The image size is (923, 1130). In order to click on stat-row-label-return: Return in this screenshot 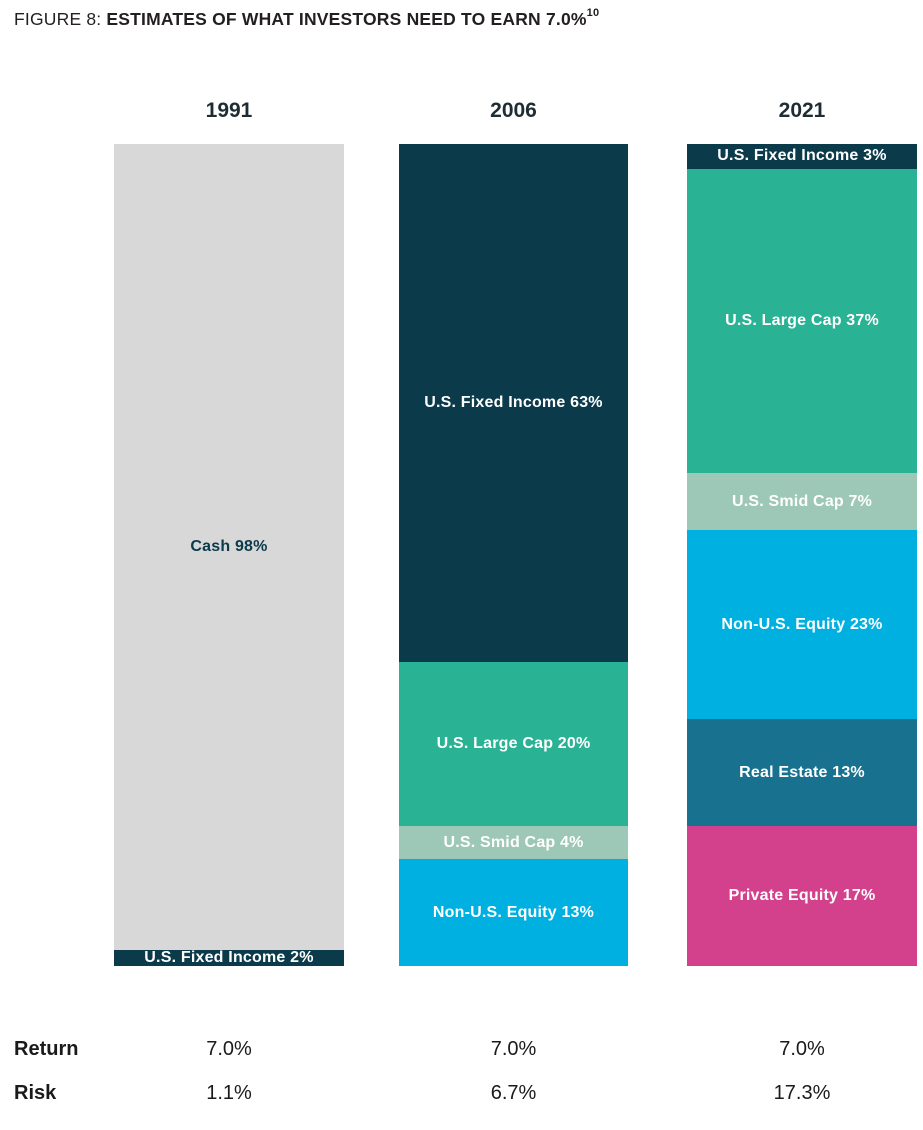, I will do `click(46, 1049)`.